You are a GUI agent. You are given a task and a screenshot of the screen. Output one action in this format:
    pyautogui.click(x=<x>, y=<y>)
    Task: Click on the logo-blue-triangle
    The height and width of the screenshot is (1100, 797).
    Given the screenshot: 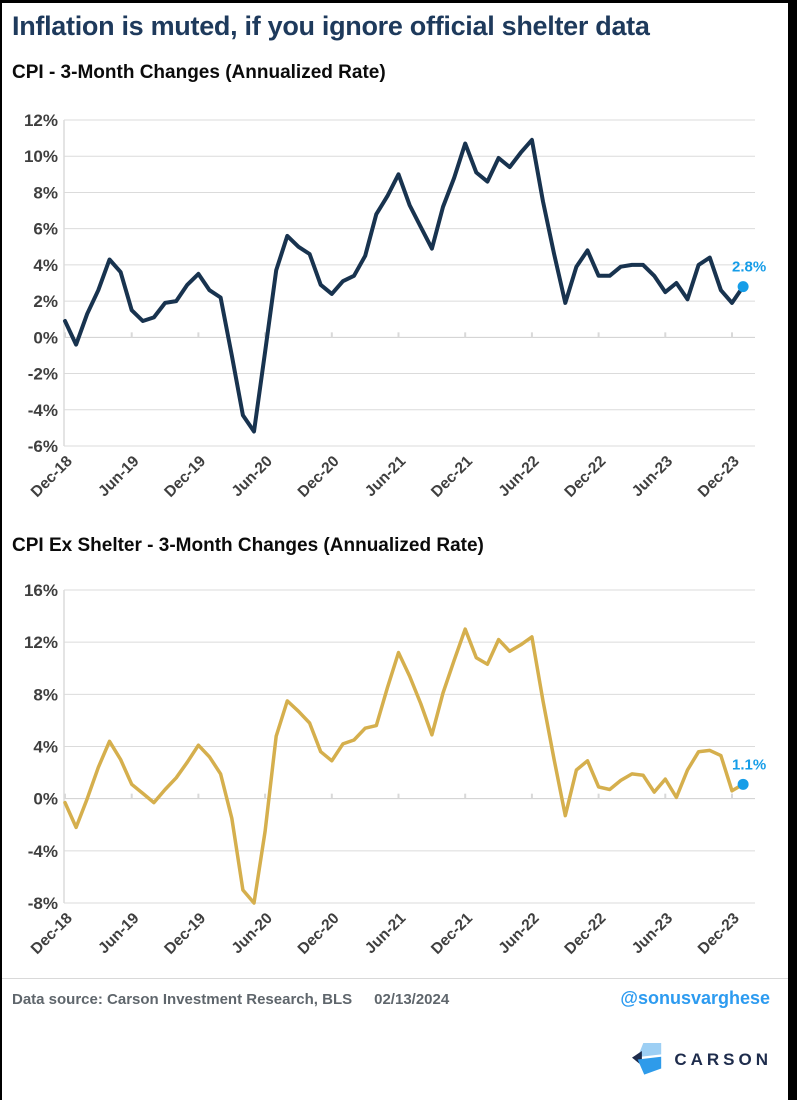 What is the action you would take?
    pyautogui.click(x=649, y=1065)
    